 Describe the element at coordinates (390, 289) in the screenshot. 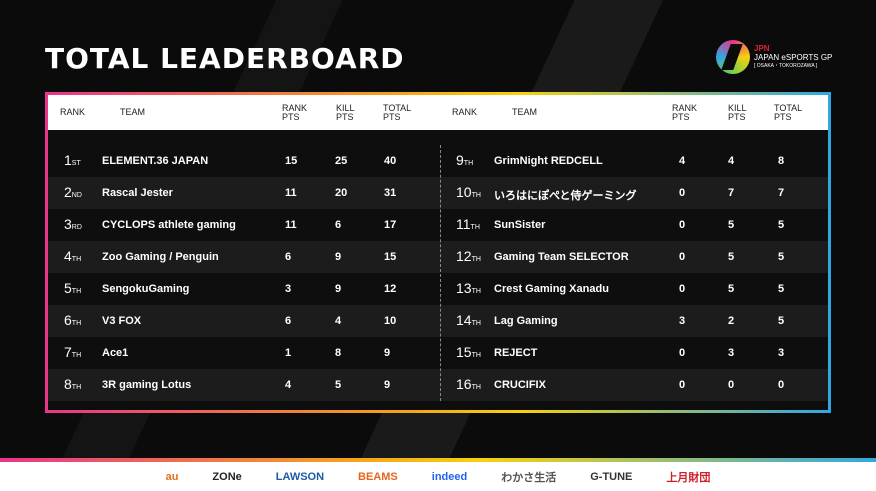

I see `tp: 12` at that location.